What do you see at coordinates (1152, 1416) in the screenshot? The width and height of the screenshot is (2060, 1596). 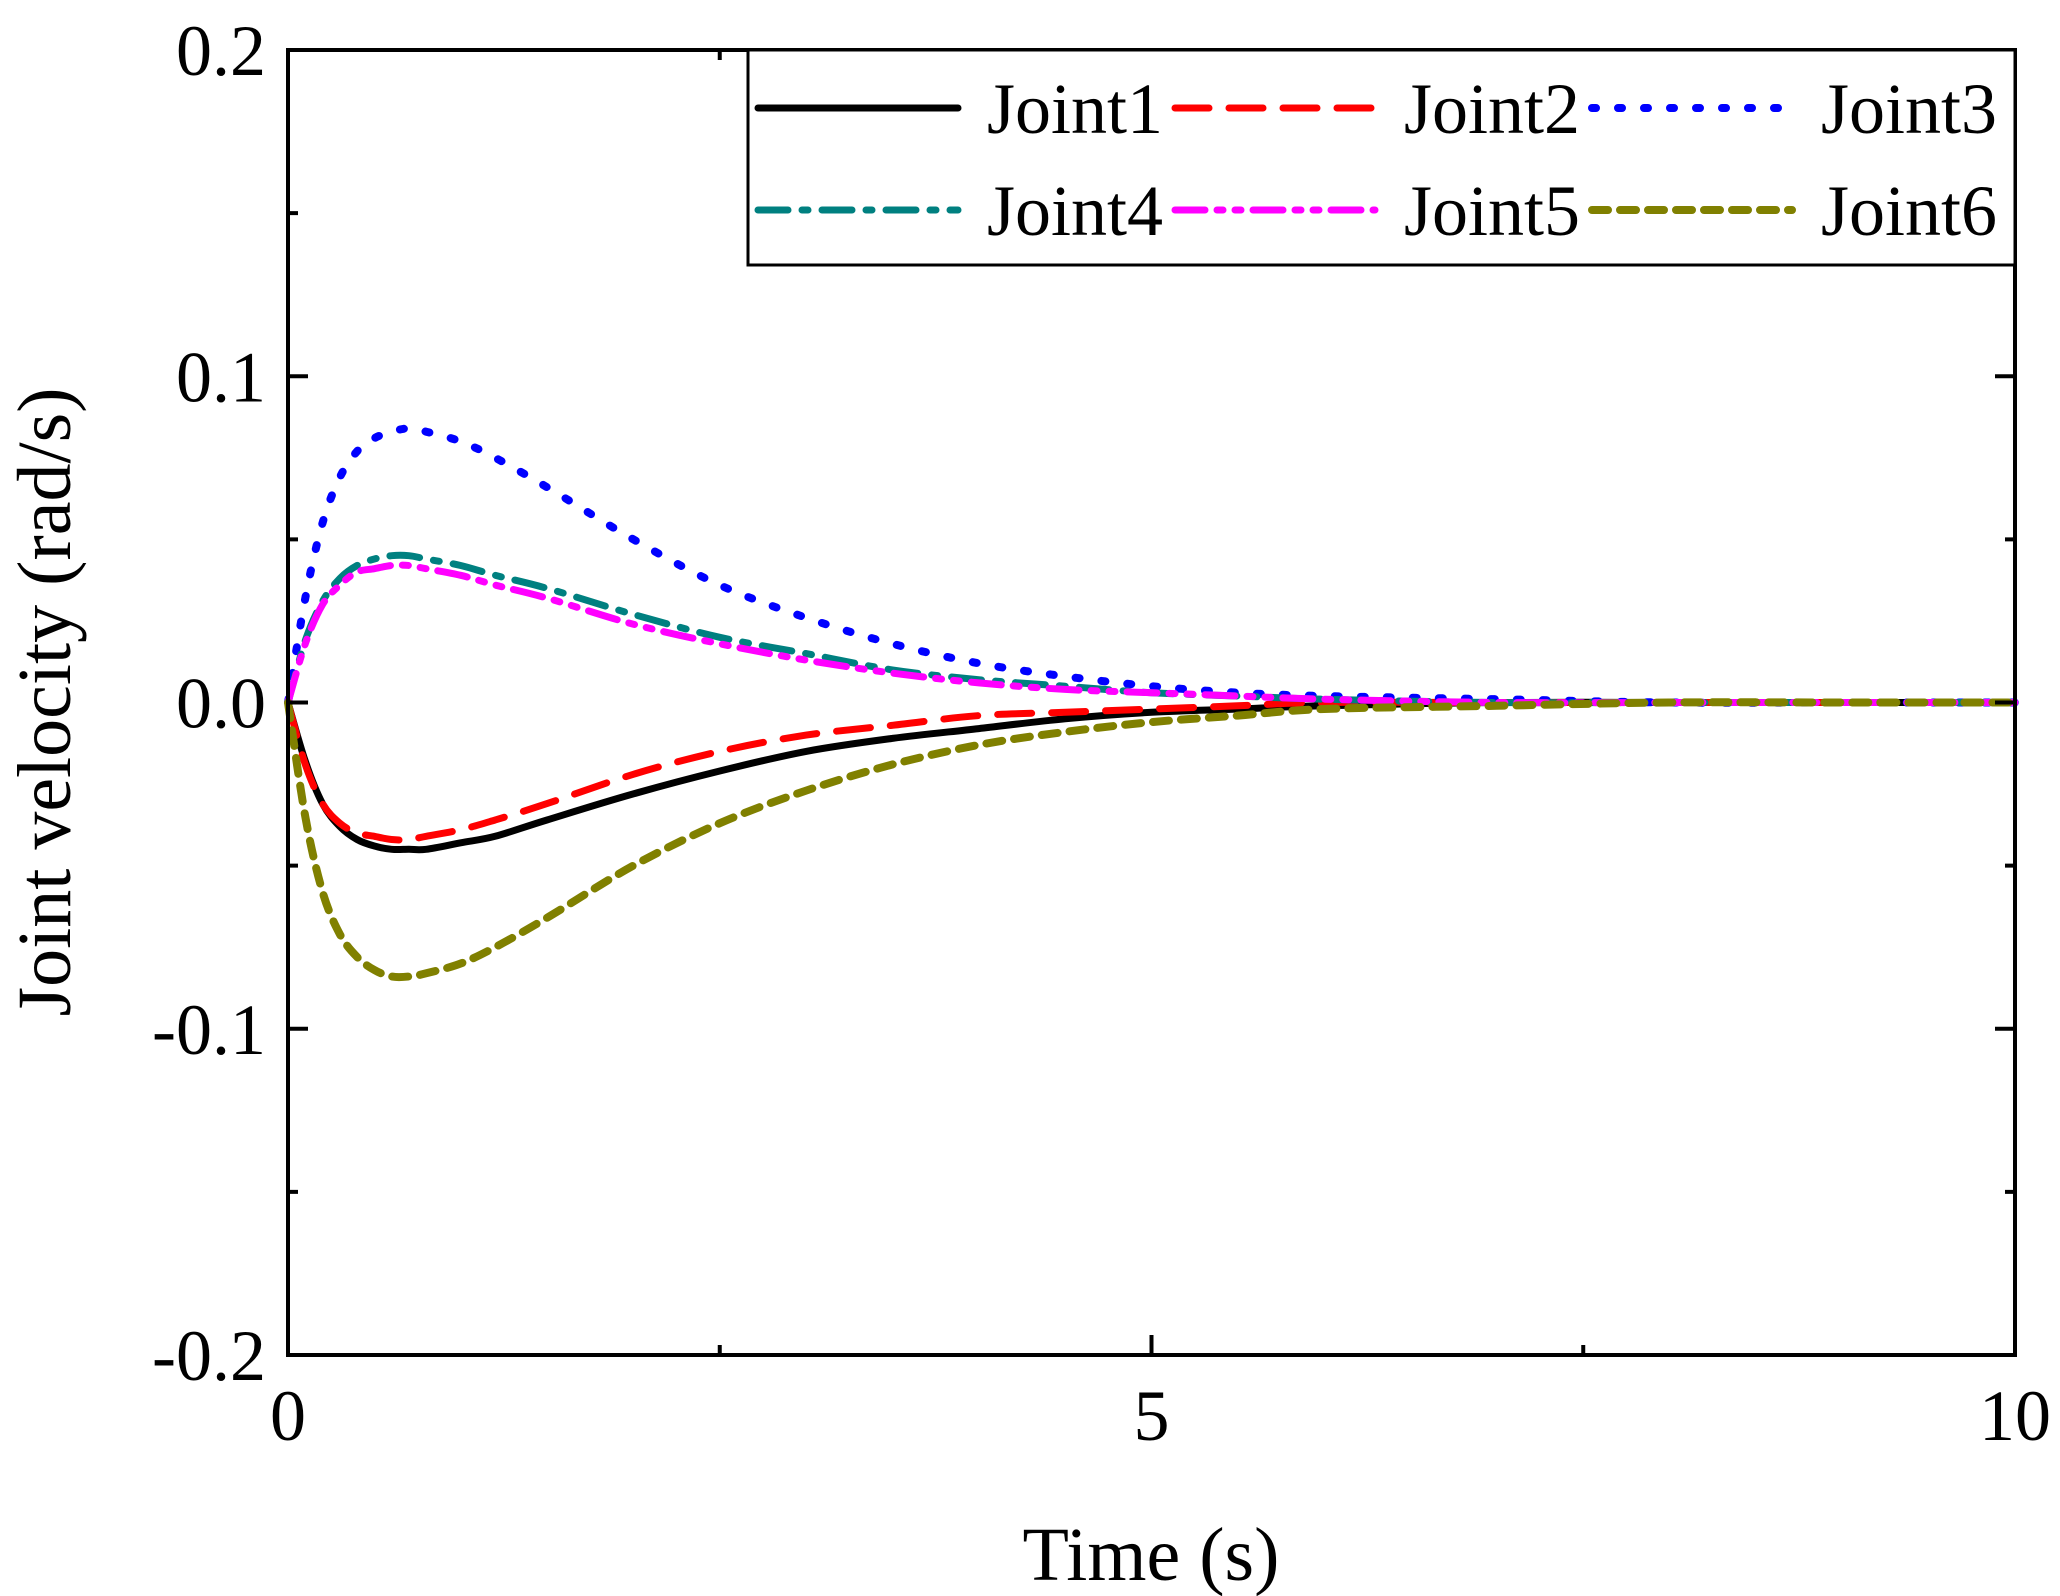 I see `x-tick-label: 5` at bounding box center [1152, 1416].